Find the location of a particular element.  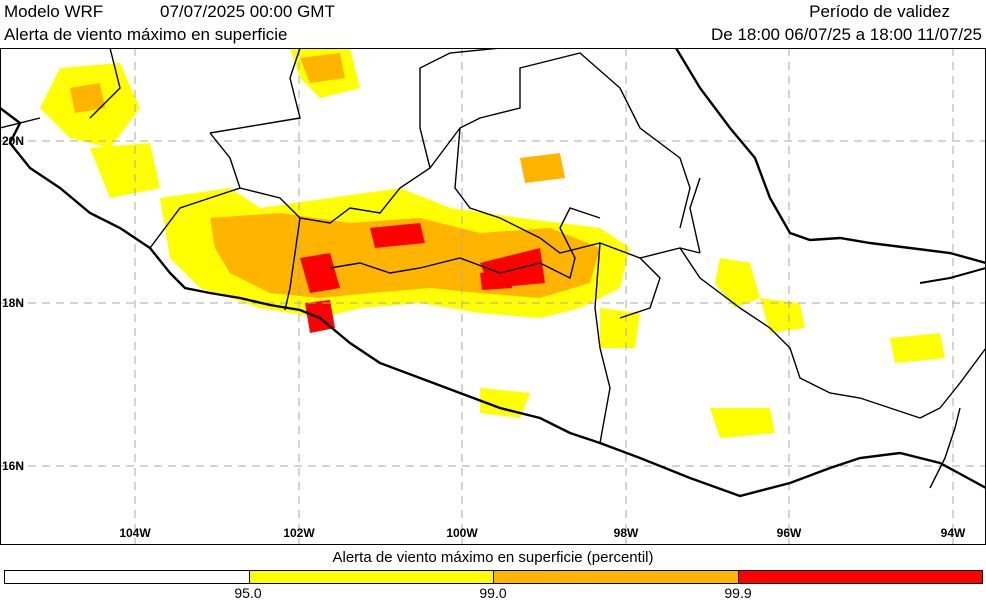

lat-label-20n: 20N is located at coordinates (13, 141).